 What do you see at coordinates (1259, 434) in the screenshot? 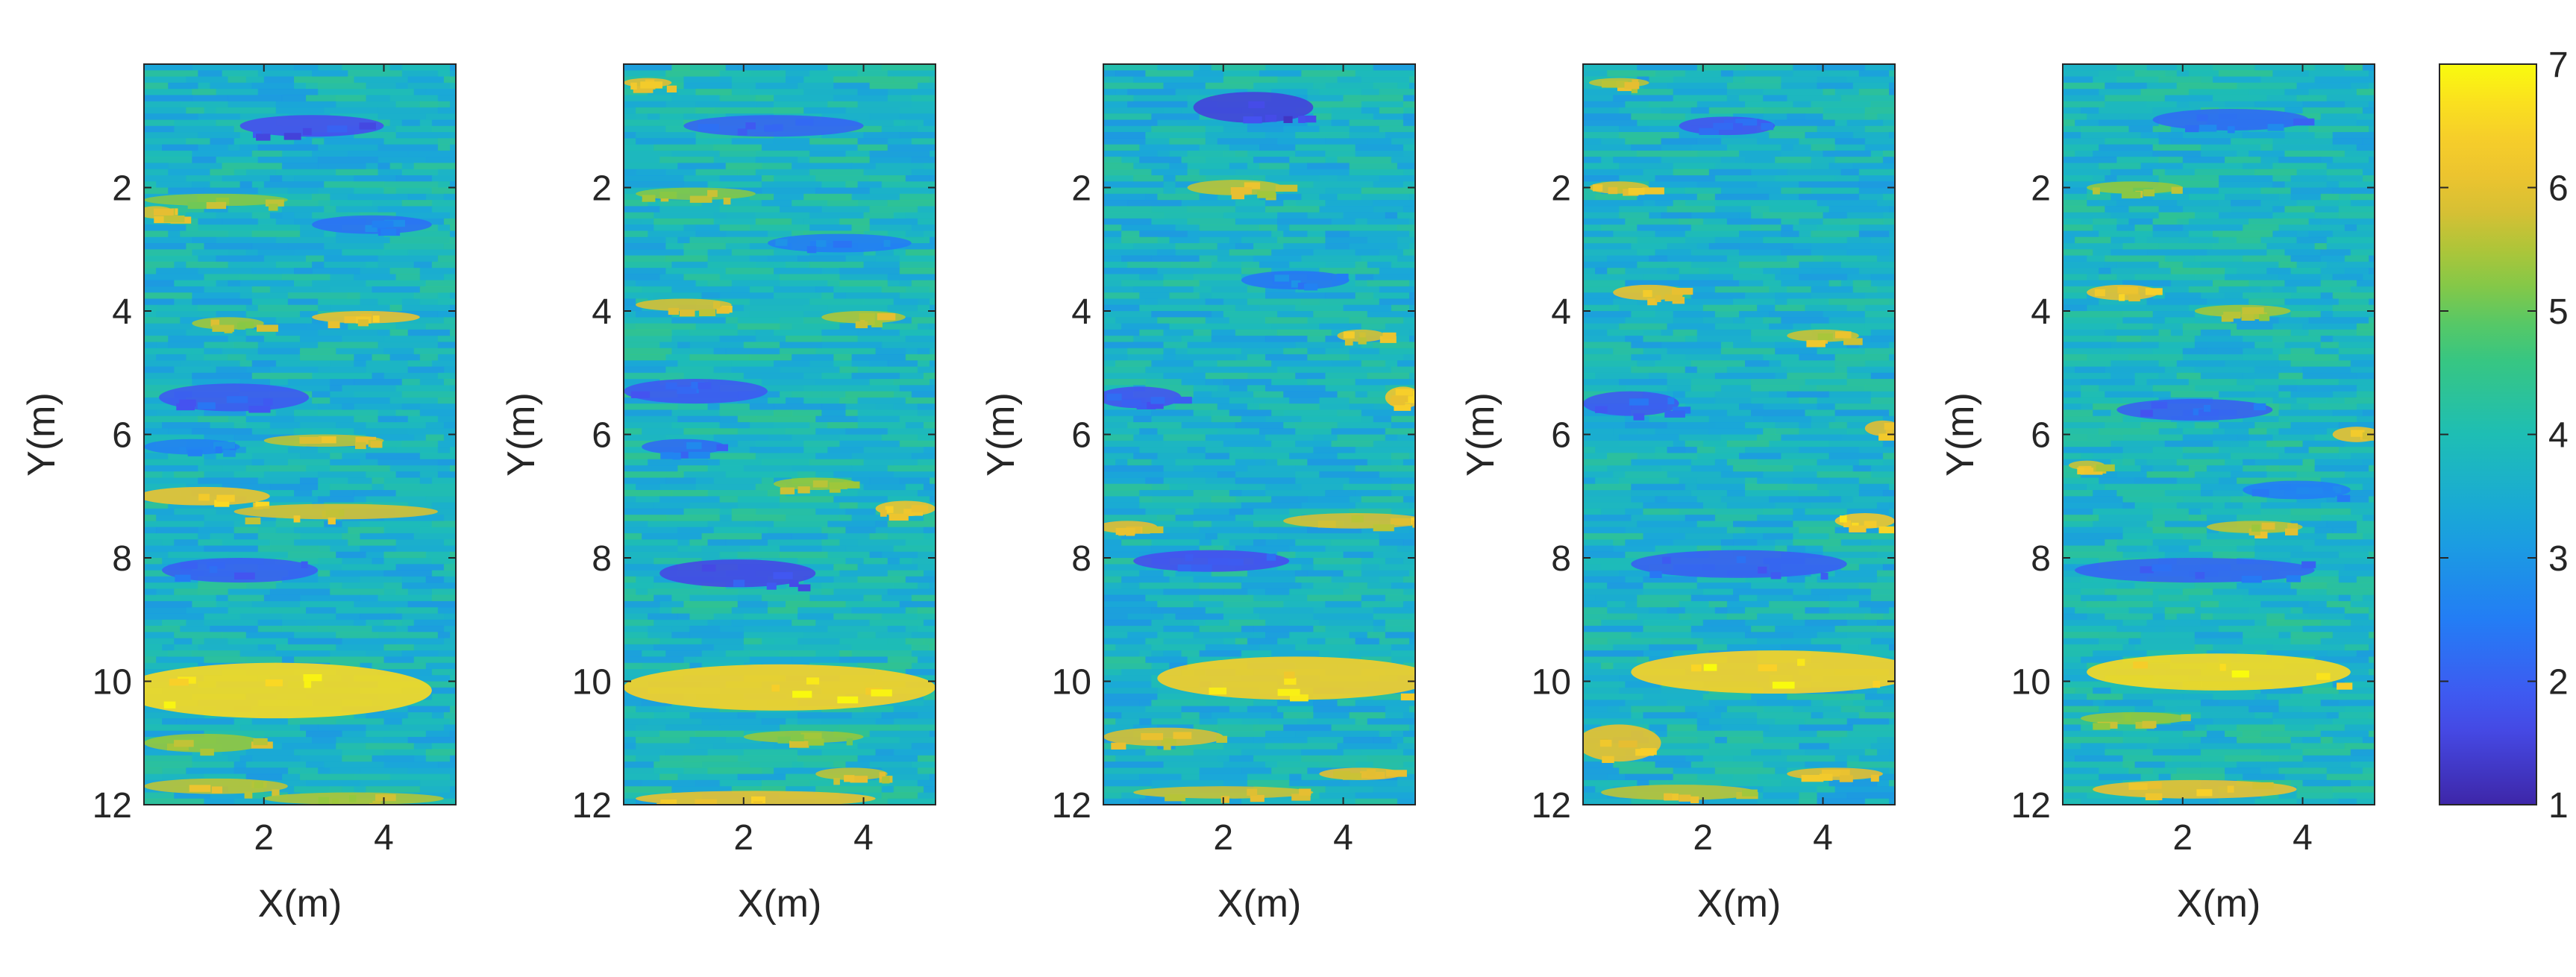
I see `heatmap-field` at bounding box center [1259, 434].